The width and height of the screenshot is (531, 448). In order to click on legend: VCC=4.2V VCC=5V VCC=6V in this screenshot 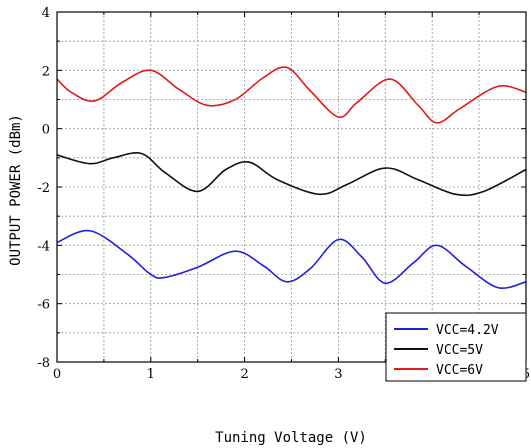, I will do `click(456, 347)`.